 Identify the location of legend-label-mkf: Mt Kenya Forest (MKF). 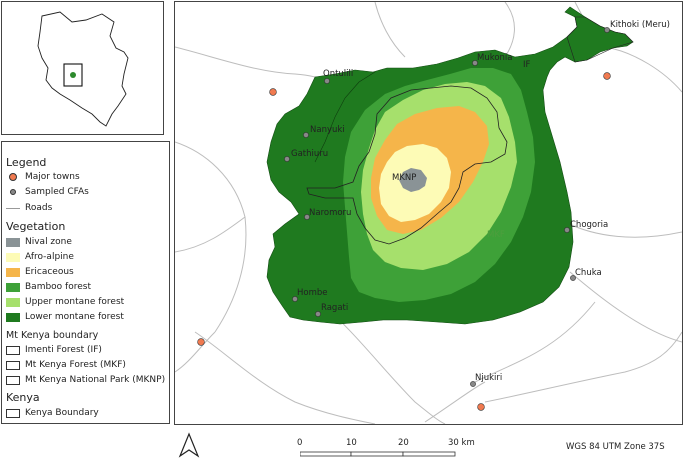
(75, 365).